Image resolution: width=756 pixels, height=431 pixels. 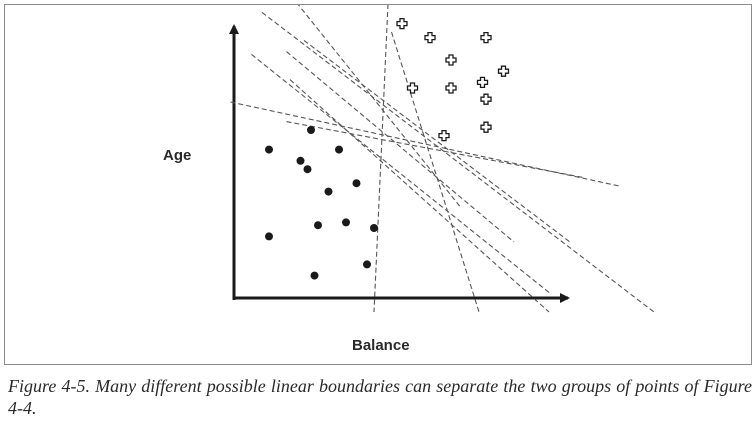 What do you see at coordinates (381, 345) in the screenshot?
I see `x-axis-label: Balance` at bounding box center [381, 345].